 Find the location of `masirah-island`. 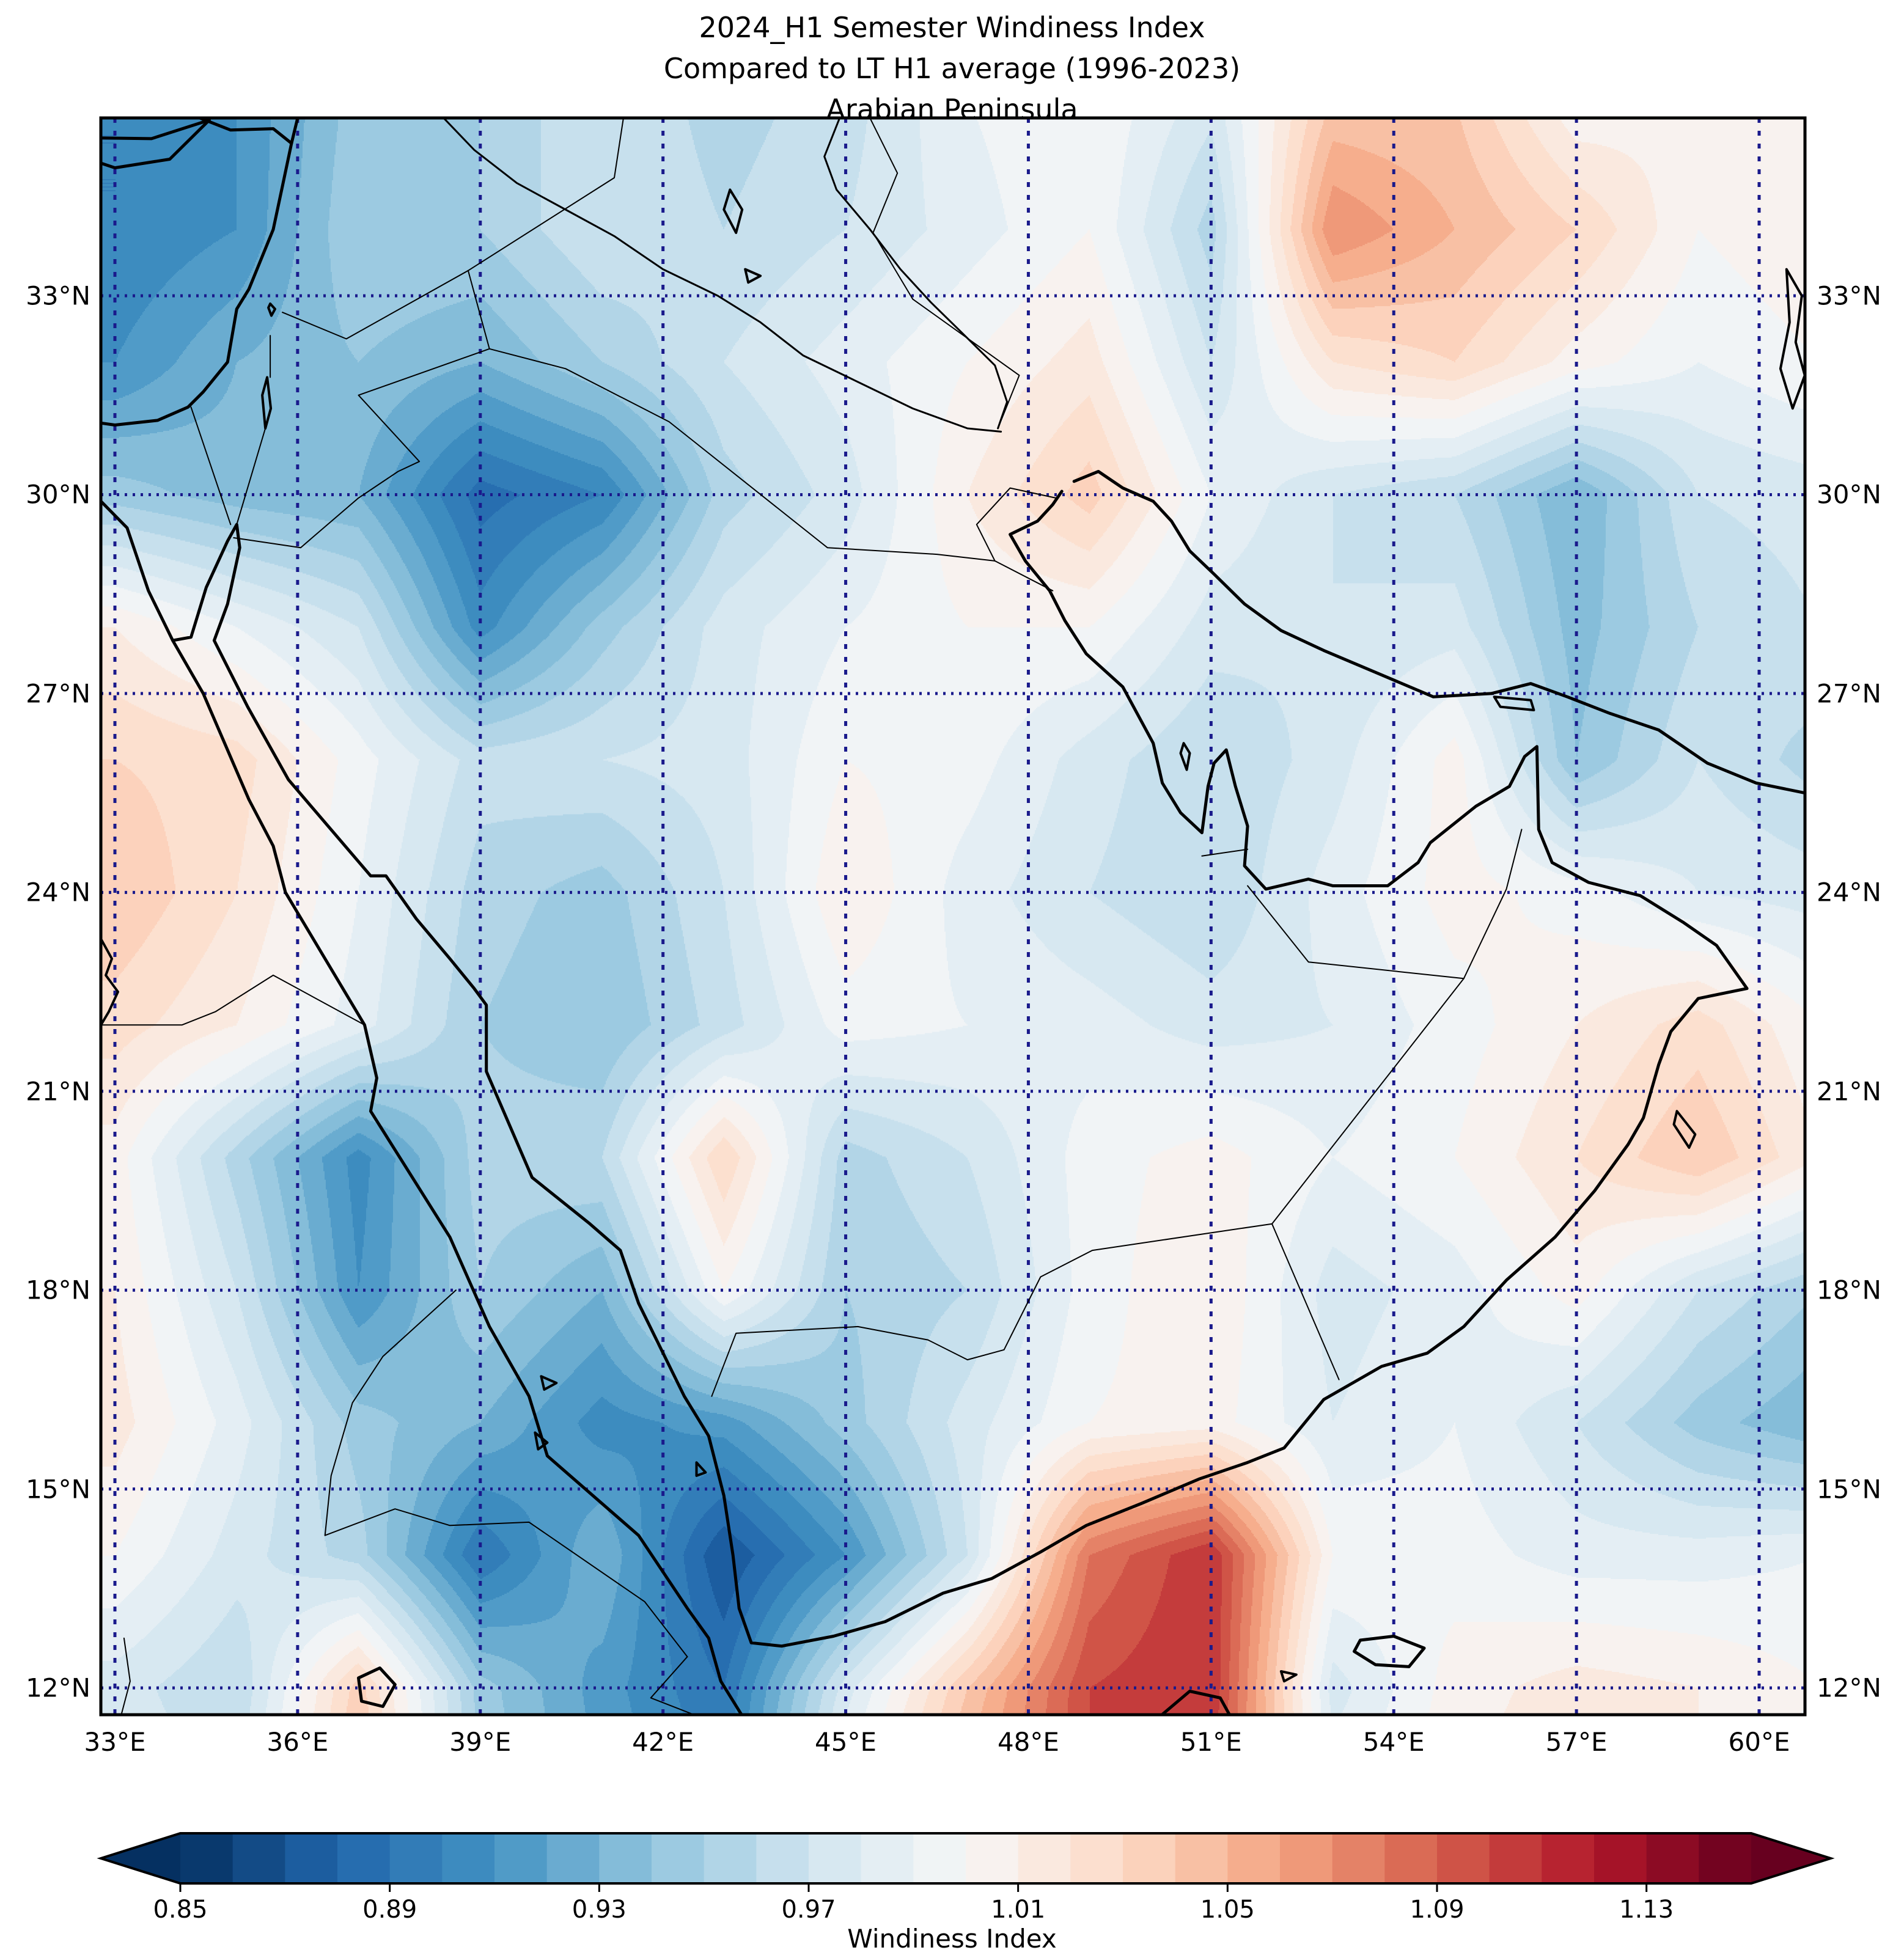

masirah-island is located at coordinates (1684, 1130).